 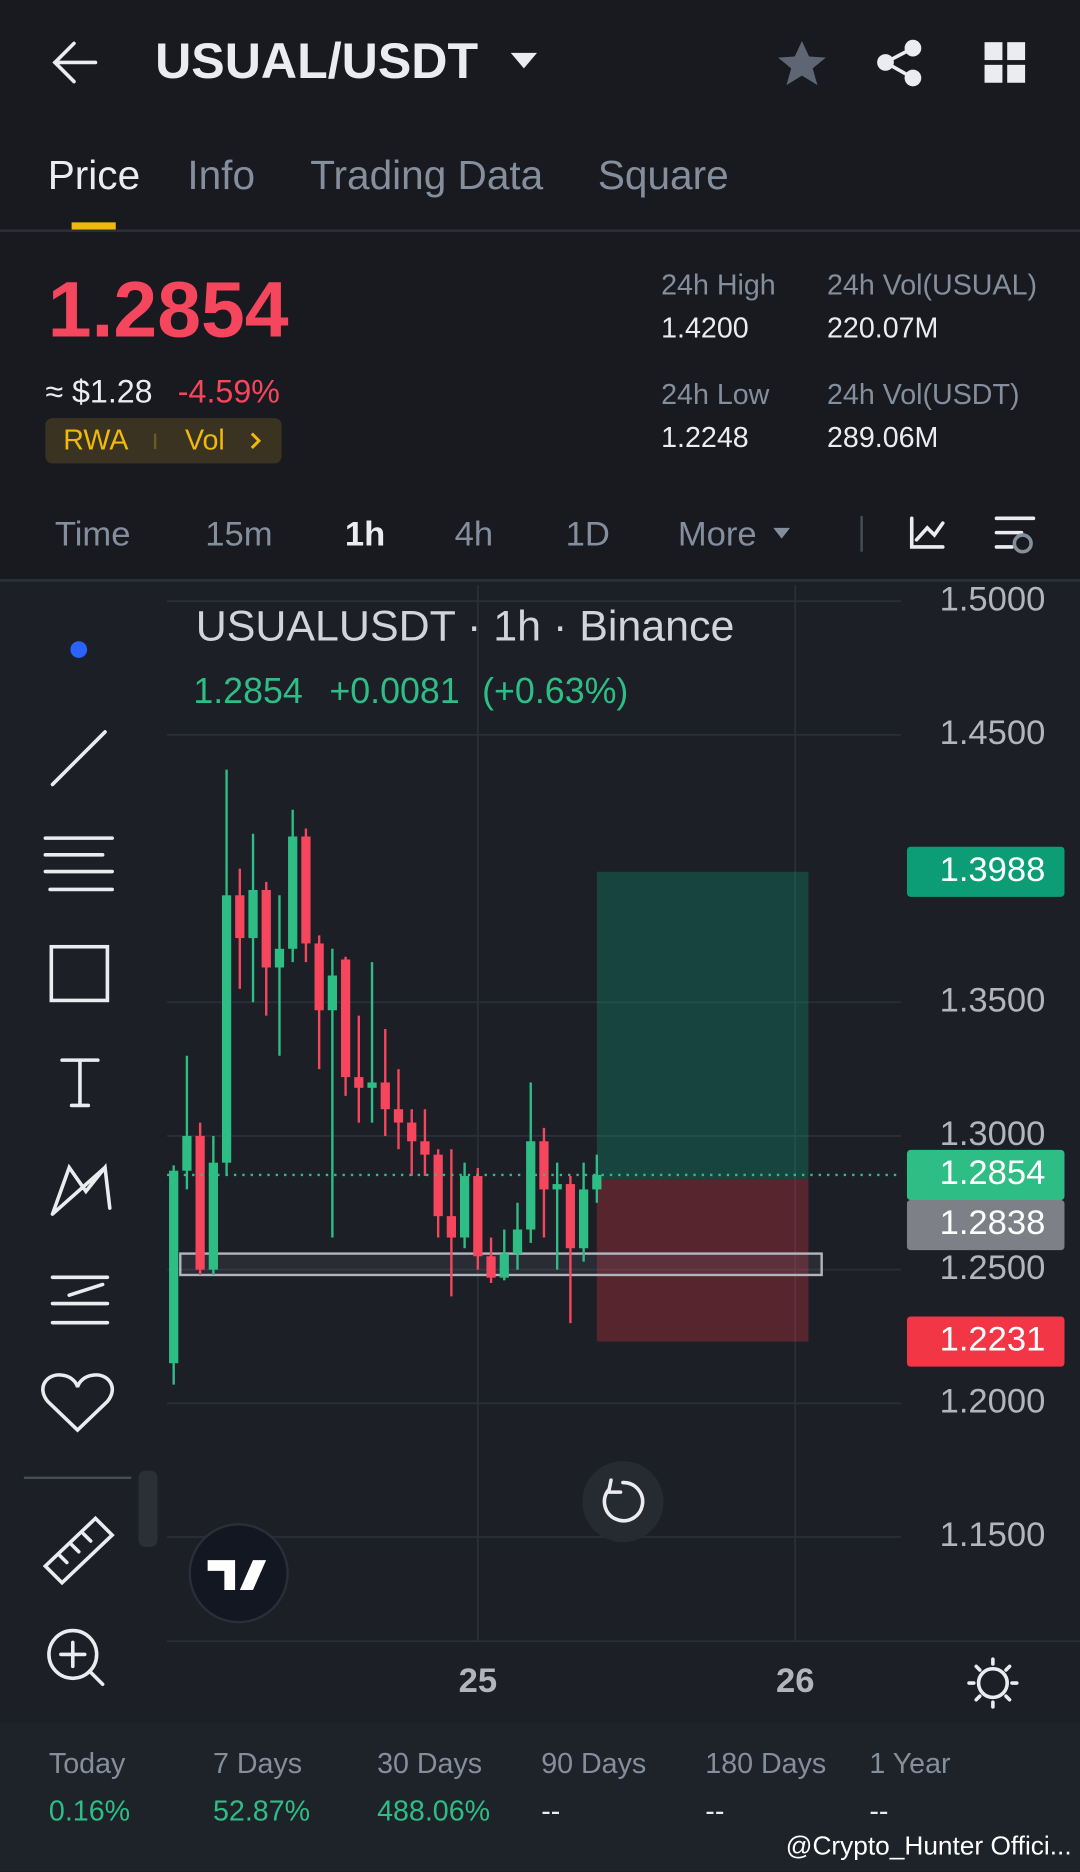 I want to click on toolbar-dot, so click(x=79, y=649).